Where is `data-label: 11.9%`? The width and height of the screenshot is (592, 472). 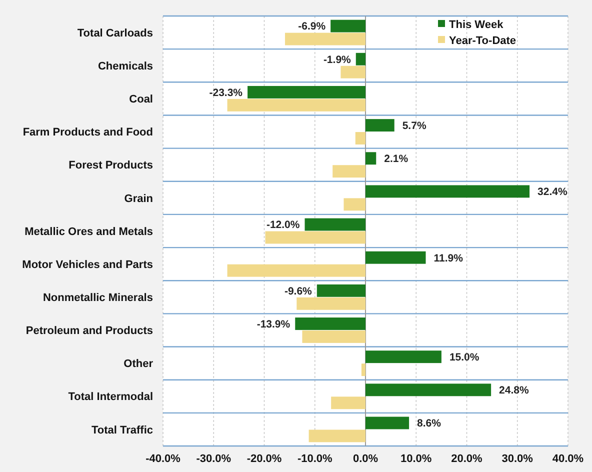
data-label: 11.9% is located at coordinates (449, 258).